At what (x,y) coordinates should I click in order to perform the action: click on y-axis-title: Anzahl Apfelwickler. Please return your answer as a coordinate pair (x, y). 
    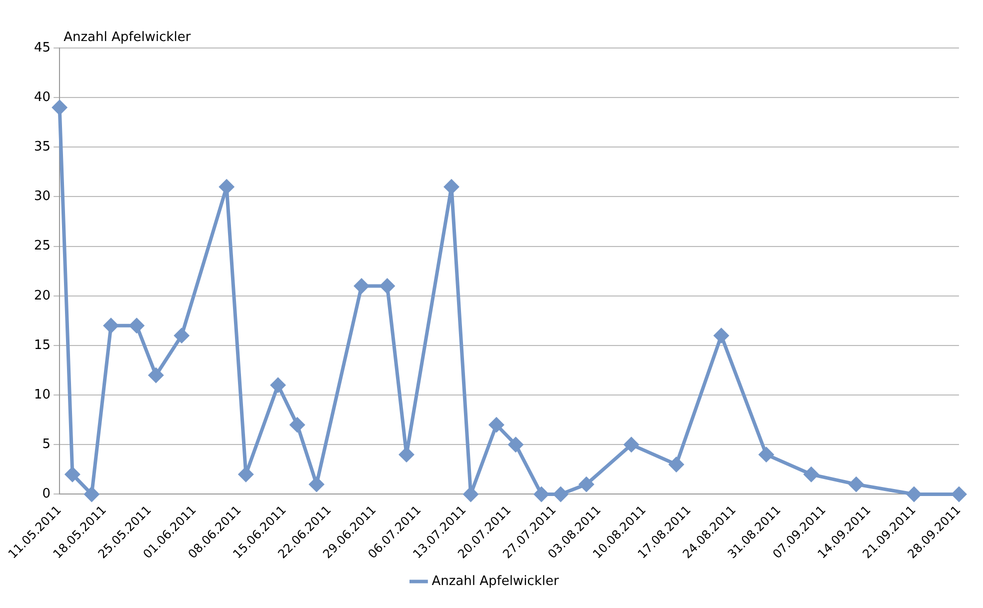
    Looking at the image, I should click on (128, 37).